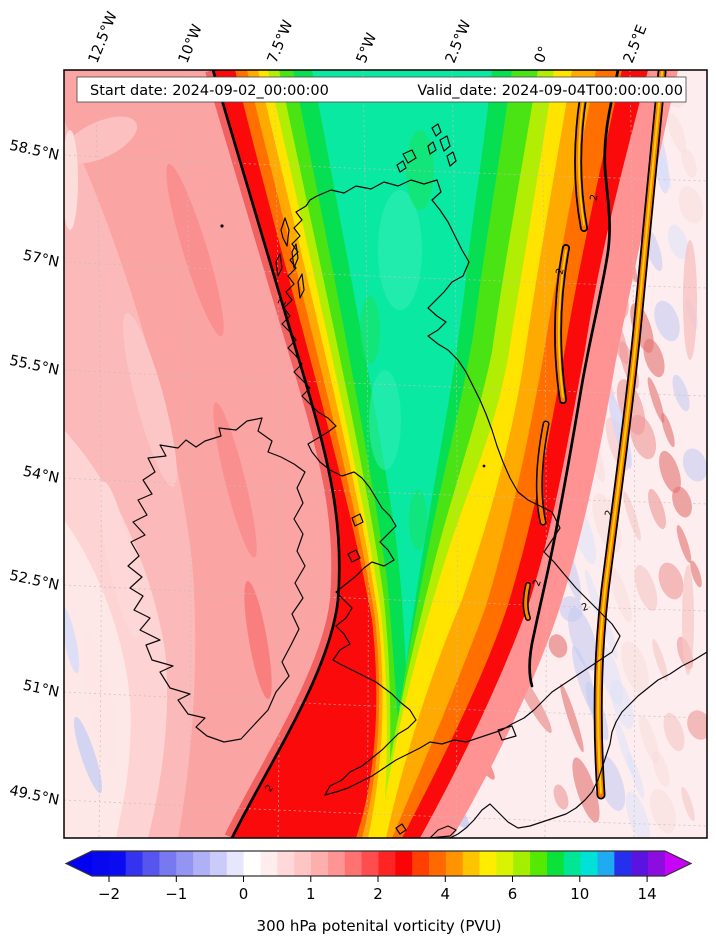 The image size is (716, 949). I want to click on colorbar-segments, so click(379, 863).